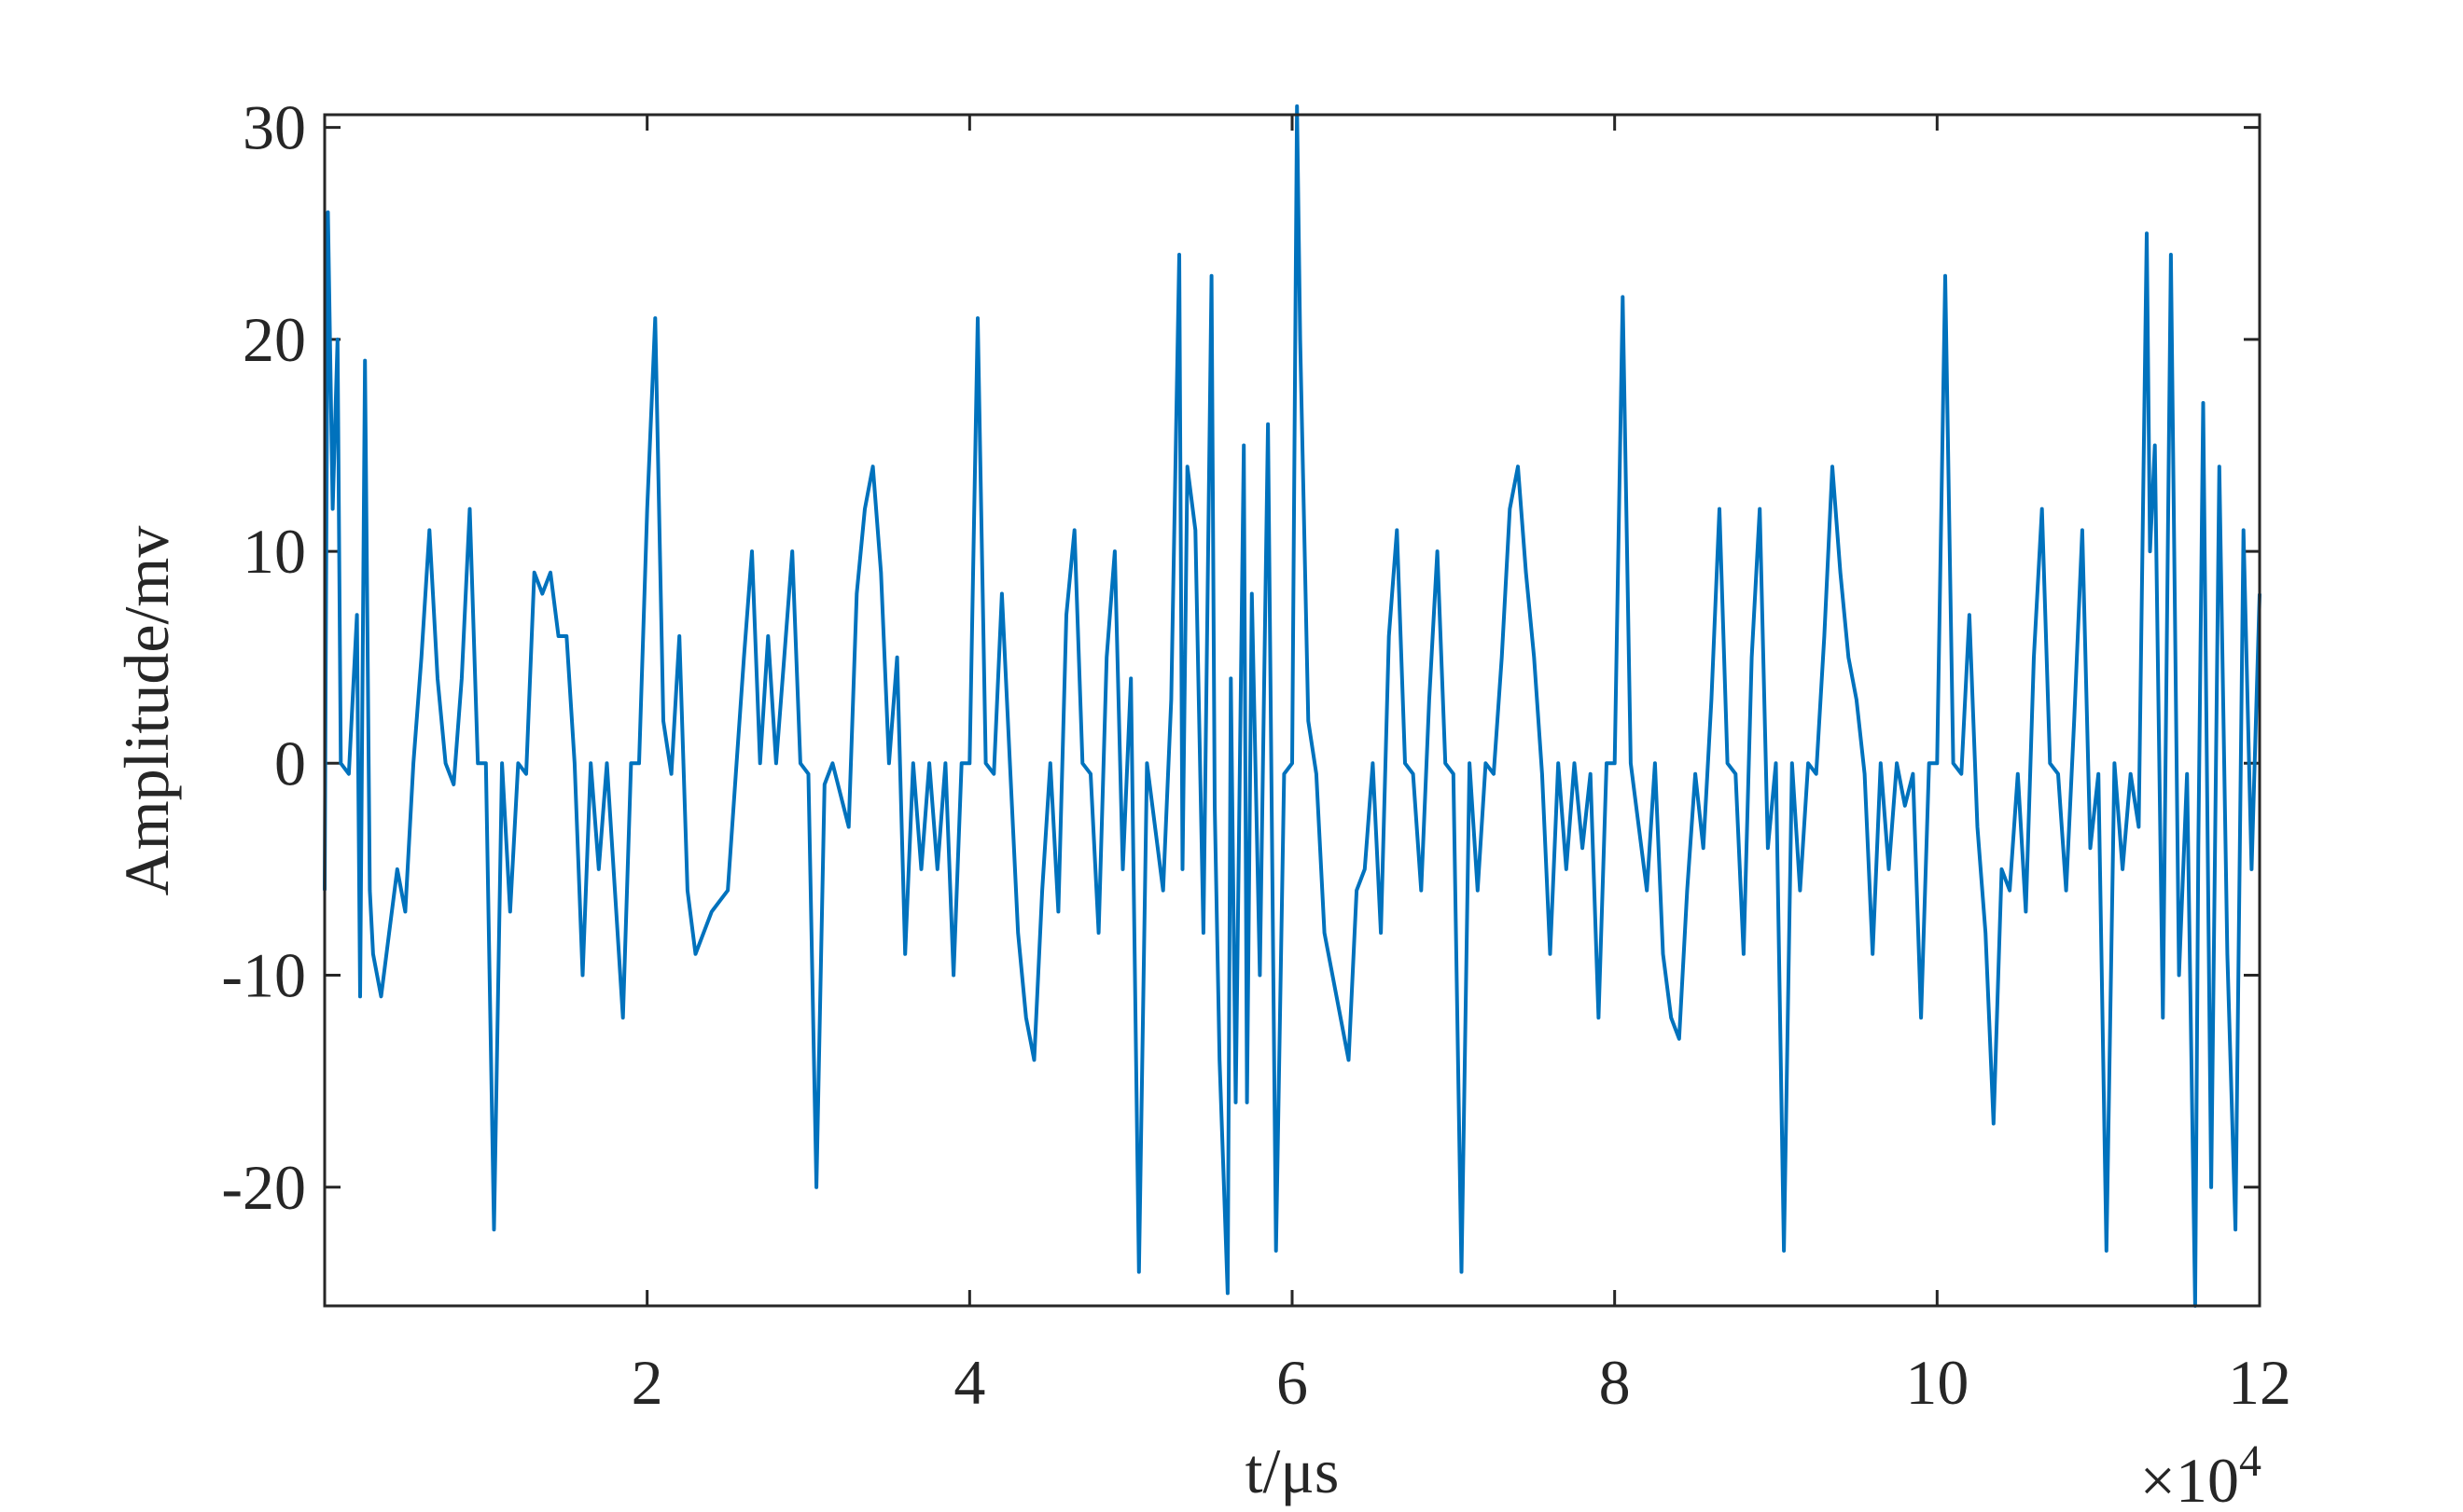  I want to click on x-tick-label: 6, so click(1292, 1382).